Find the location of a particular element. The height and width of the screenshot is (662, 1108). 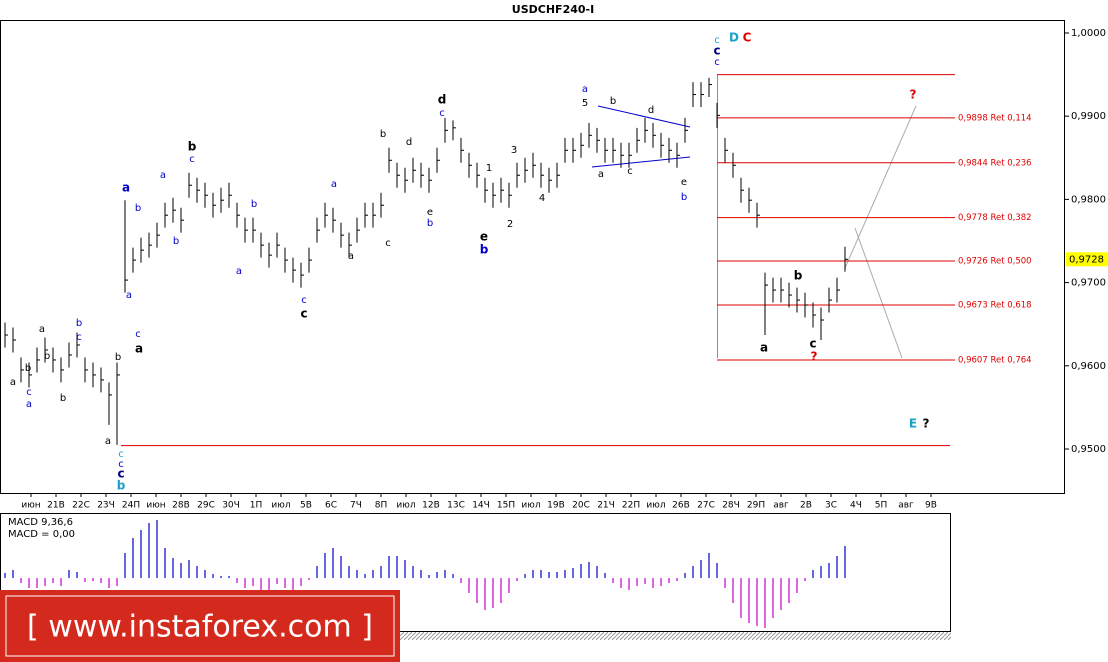

logo-border is located at coordinates (200, 626).